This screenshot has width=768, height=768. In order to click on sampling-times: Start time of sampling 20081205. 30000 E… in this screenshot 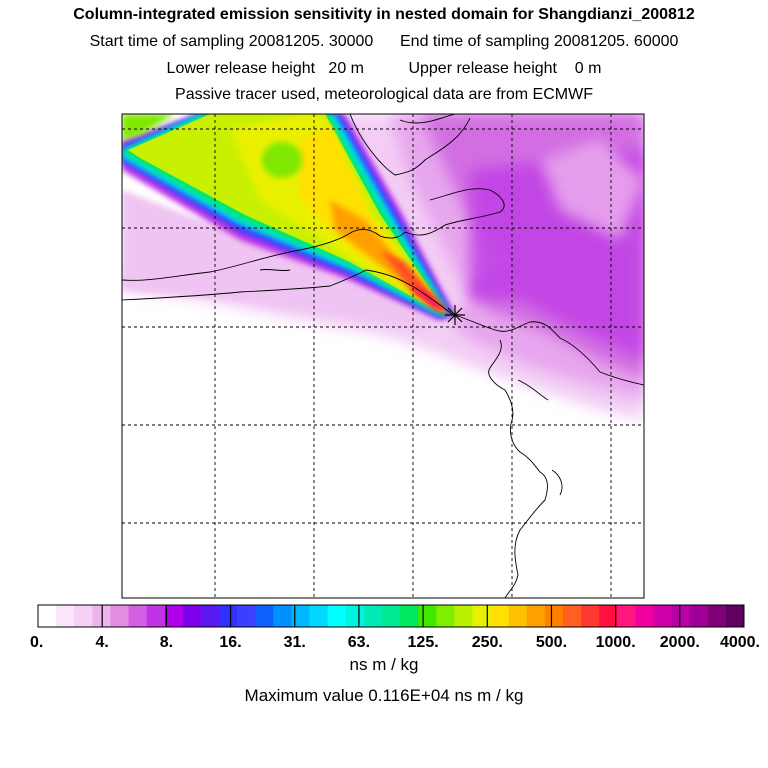, I will do `click(384, 42)`.